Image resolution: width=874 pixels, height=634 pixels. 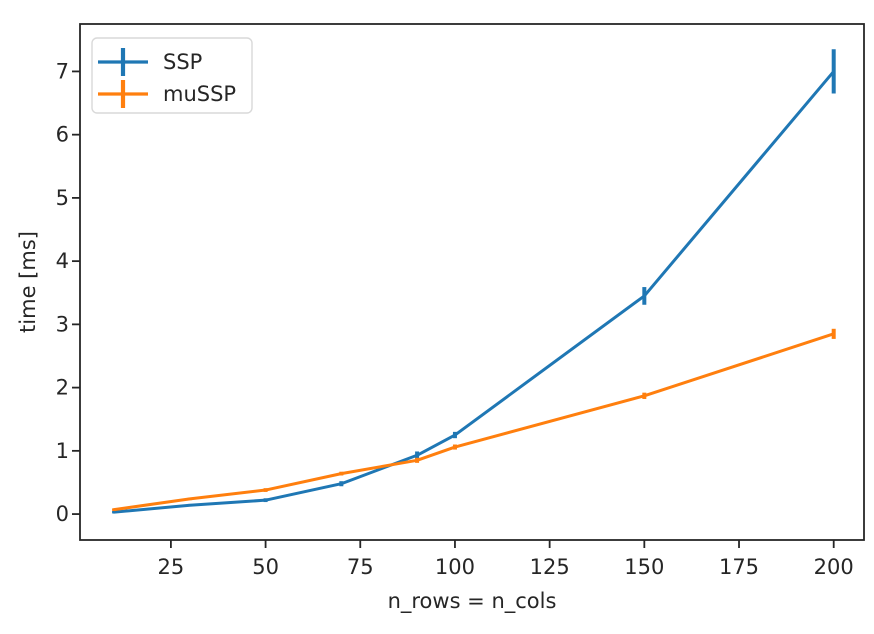 I want to click on legend-entry: muSSP, so click(x=167, y=94).